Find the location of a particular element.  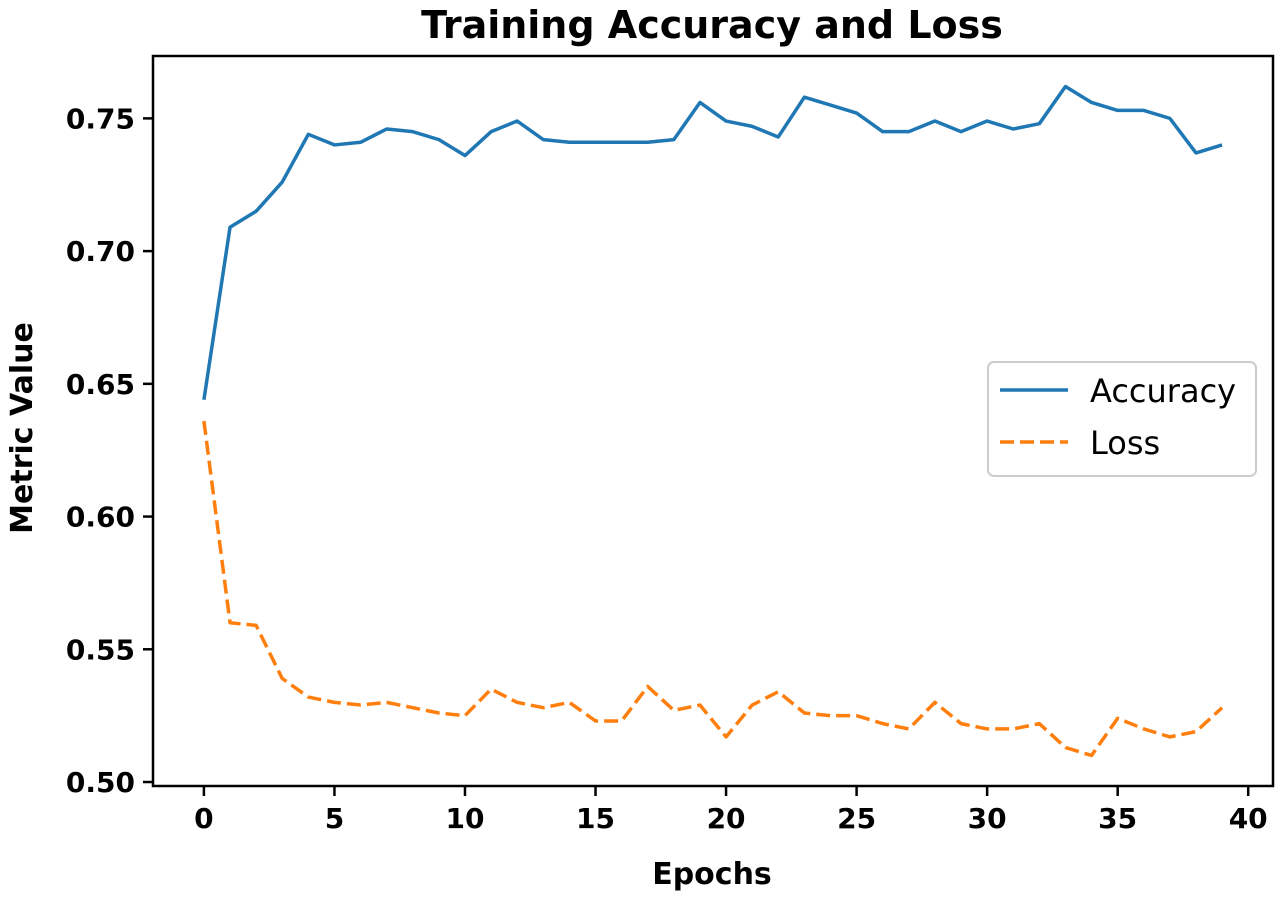

y-axis-label: Metric Value is located at coordinates (22, 428).